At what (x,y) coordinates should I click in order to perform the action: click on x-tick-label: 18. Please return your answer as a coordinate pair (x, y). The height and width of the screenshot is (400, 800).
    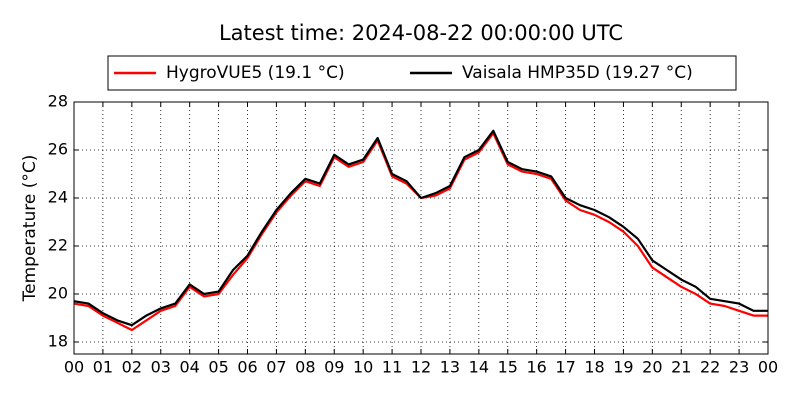
    Looking at the image, I should click on (594, 367).